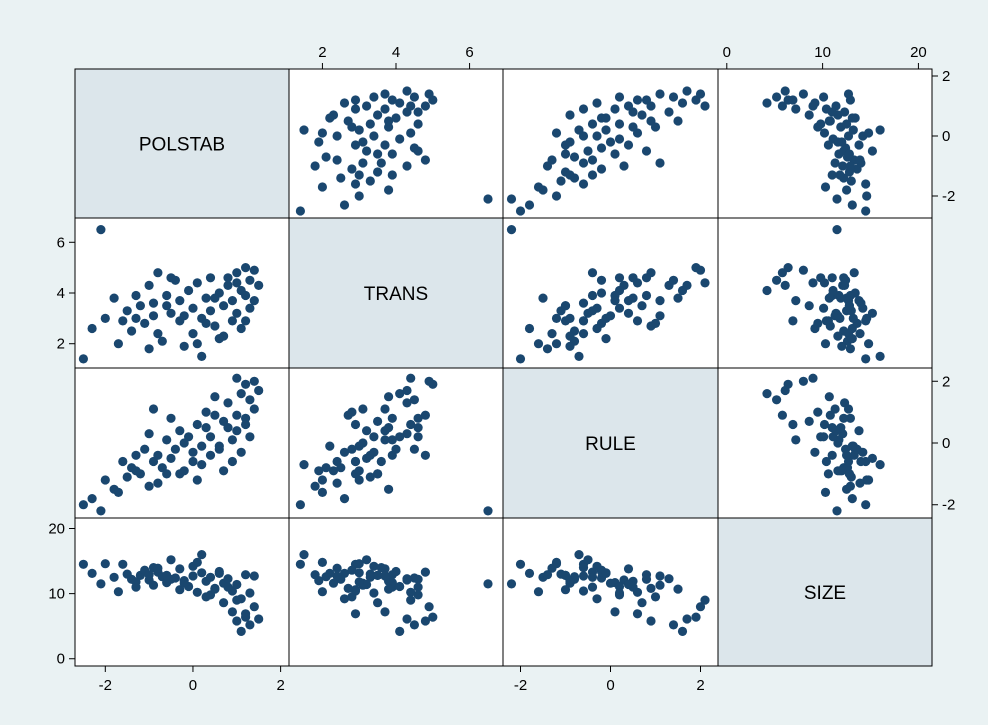 The height and width of the screenshot is (725, 988). Describe the element at coordinates (322, 52) in the screenshot. I see `x-tick-label-trans: 2` at that location.